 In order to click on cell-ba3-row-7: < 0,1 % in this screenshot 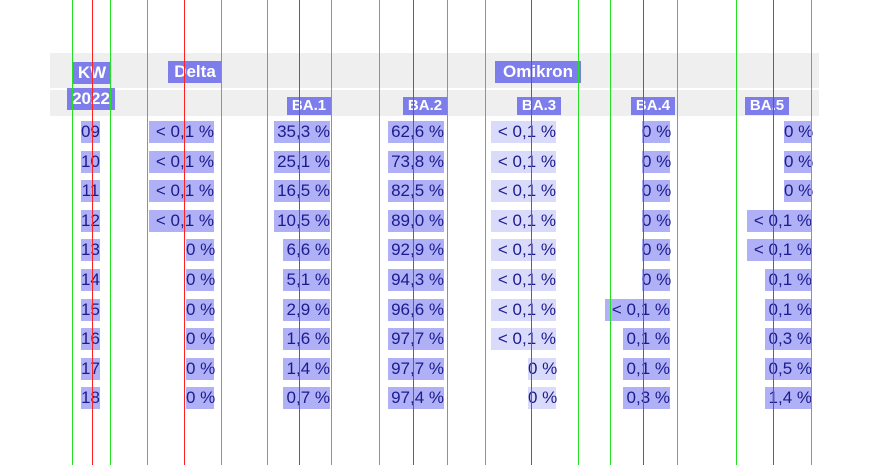, I will do `click(523, 310)`.